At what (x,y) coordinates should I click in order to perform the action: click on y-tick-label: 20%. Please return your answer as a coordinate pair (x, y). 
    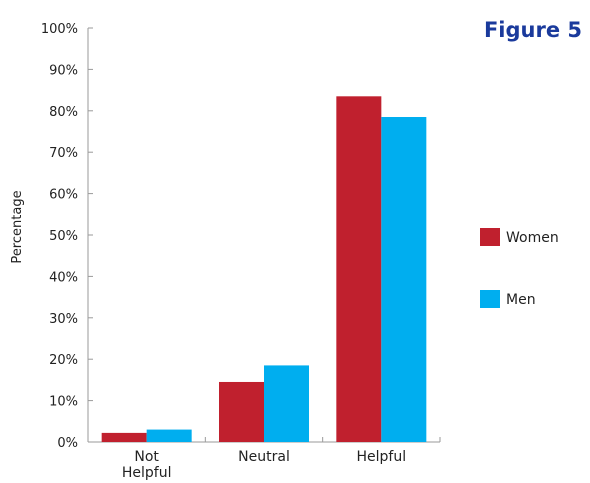
    Looking at the image, I should click on (63, 360).